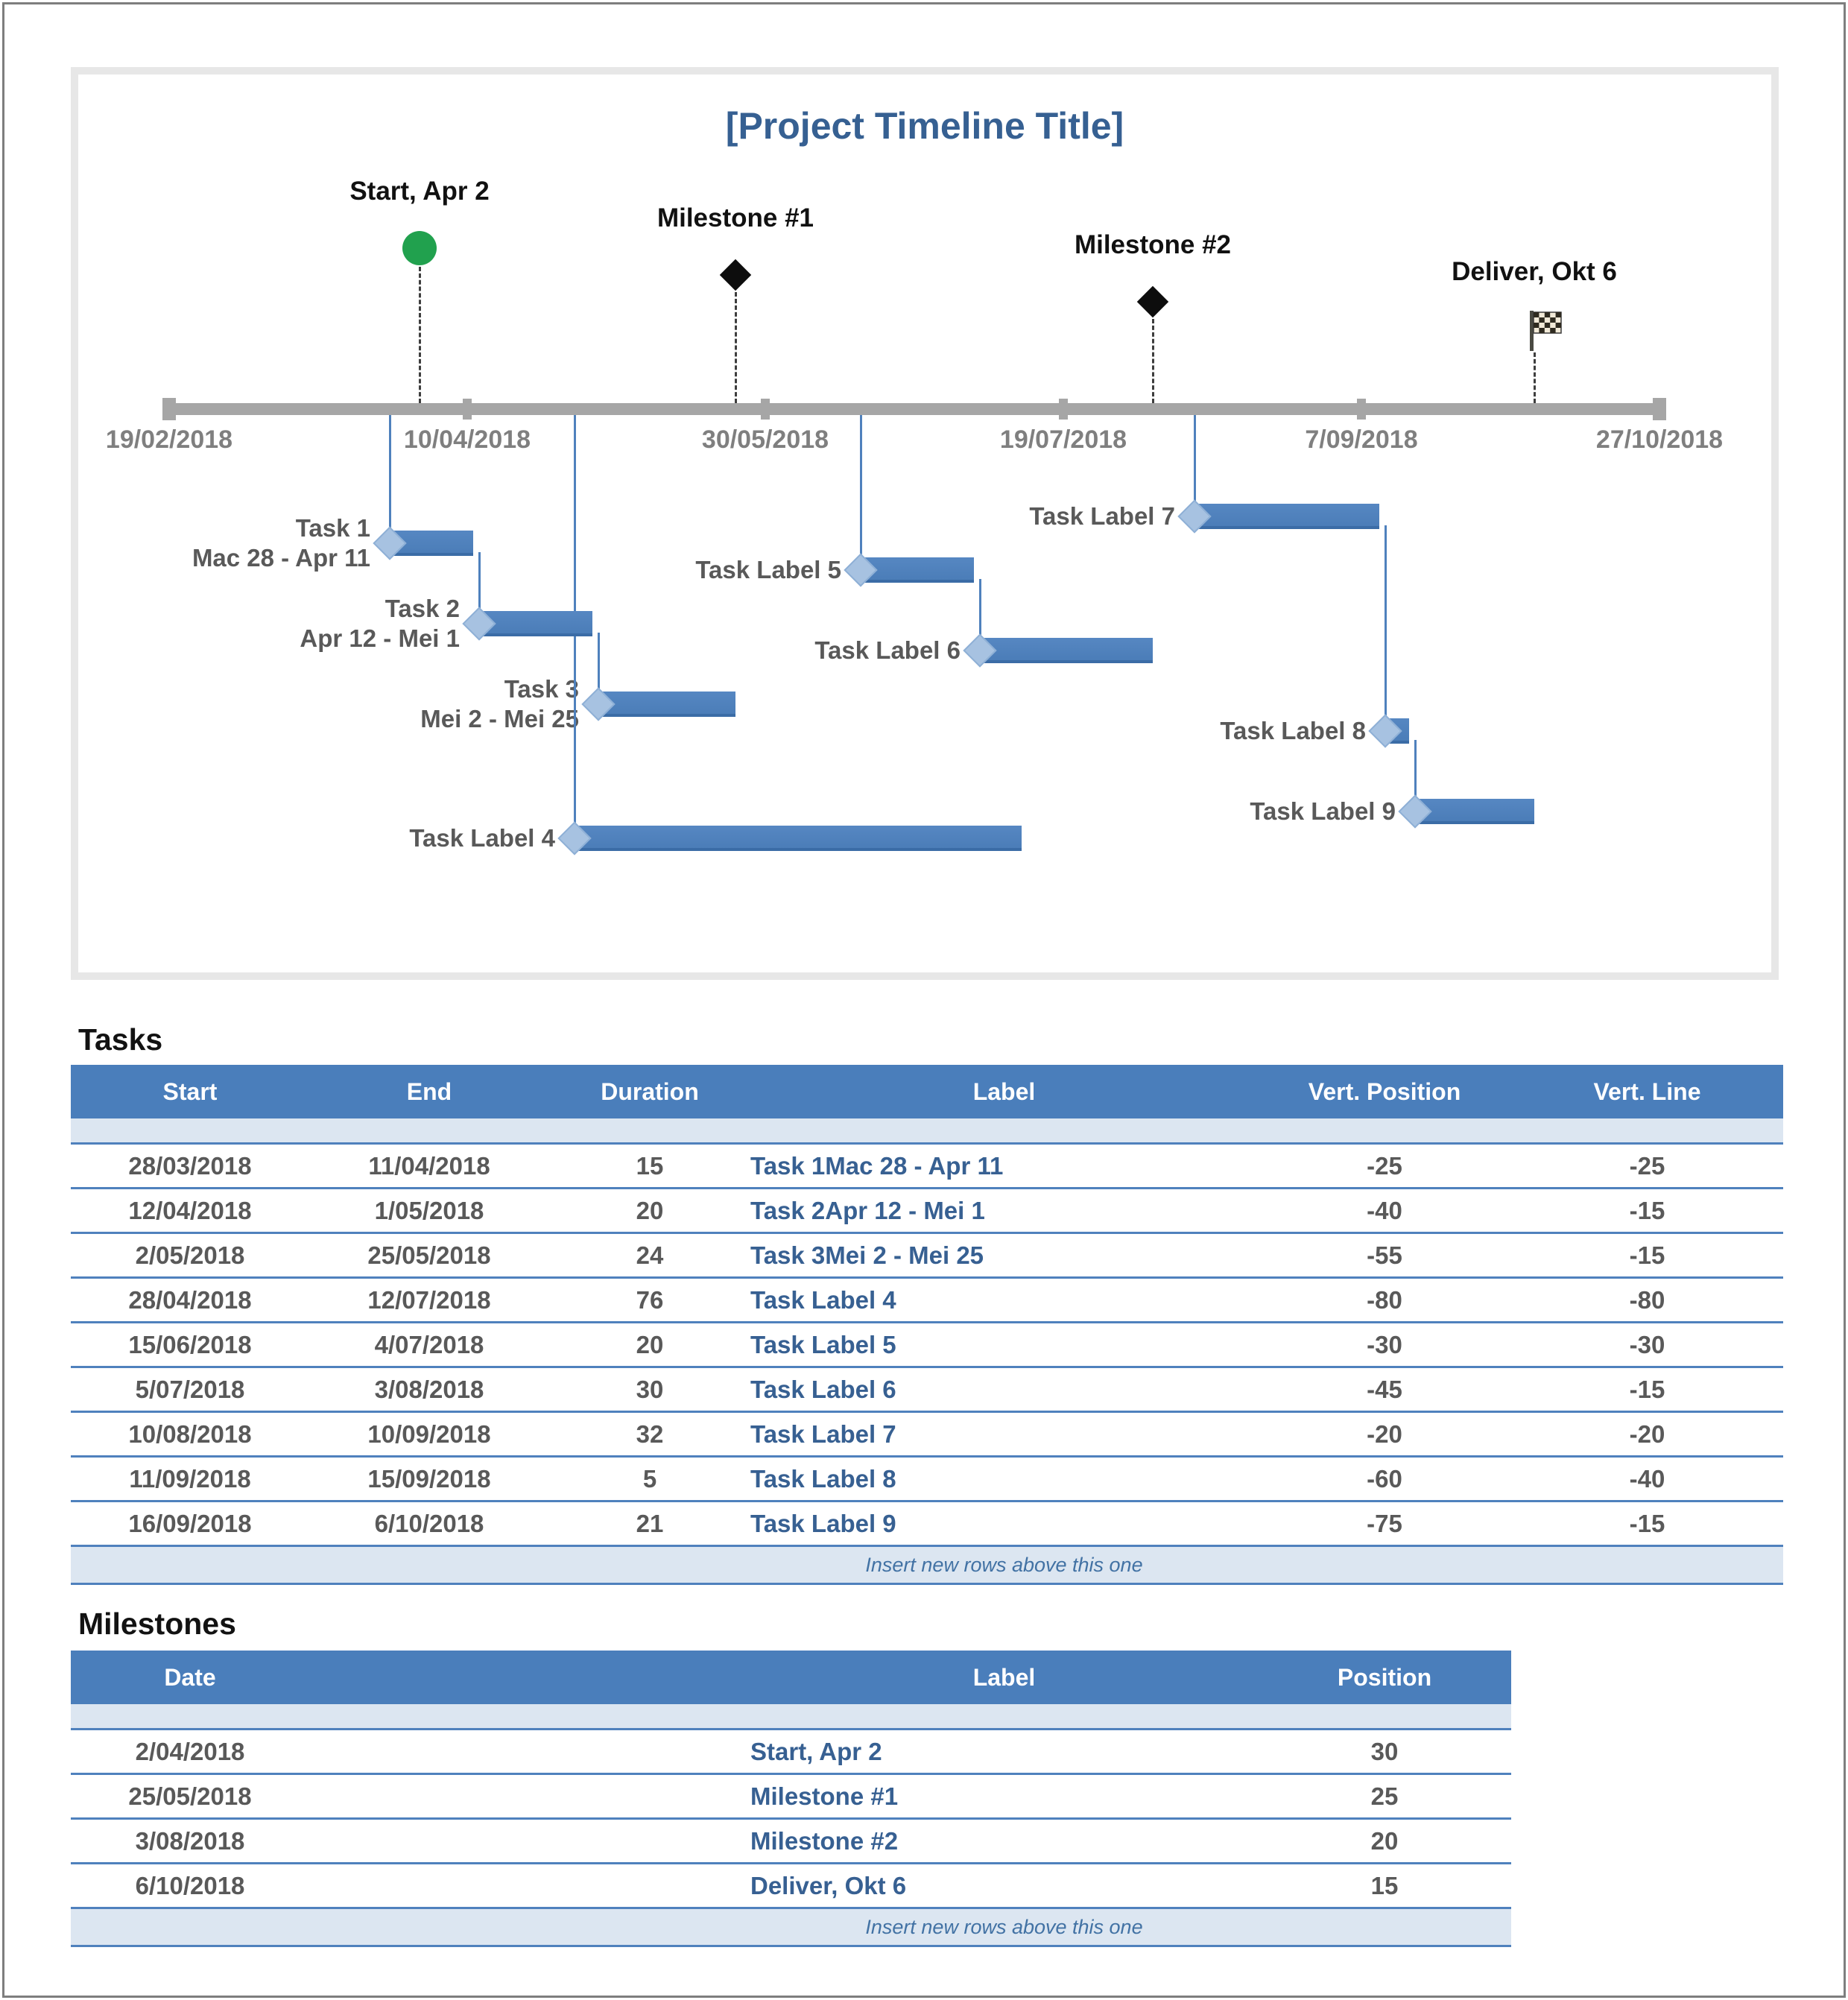  What do you see at coordinates (1647, 1166) in the screenshot?
I see `task-vert-line-cell: -25` at bounding box center [1647, 1166].